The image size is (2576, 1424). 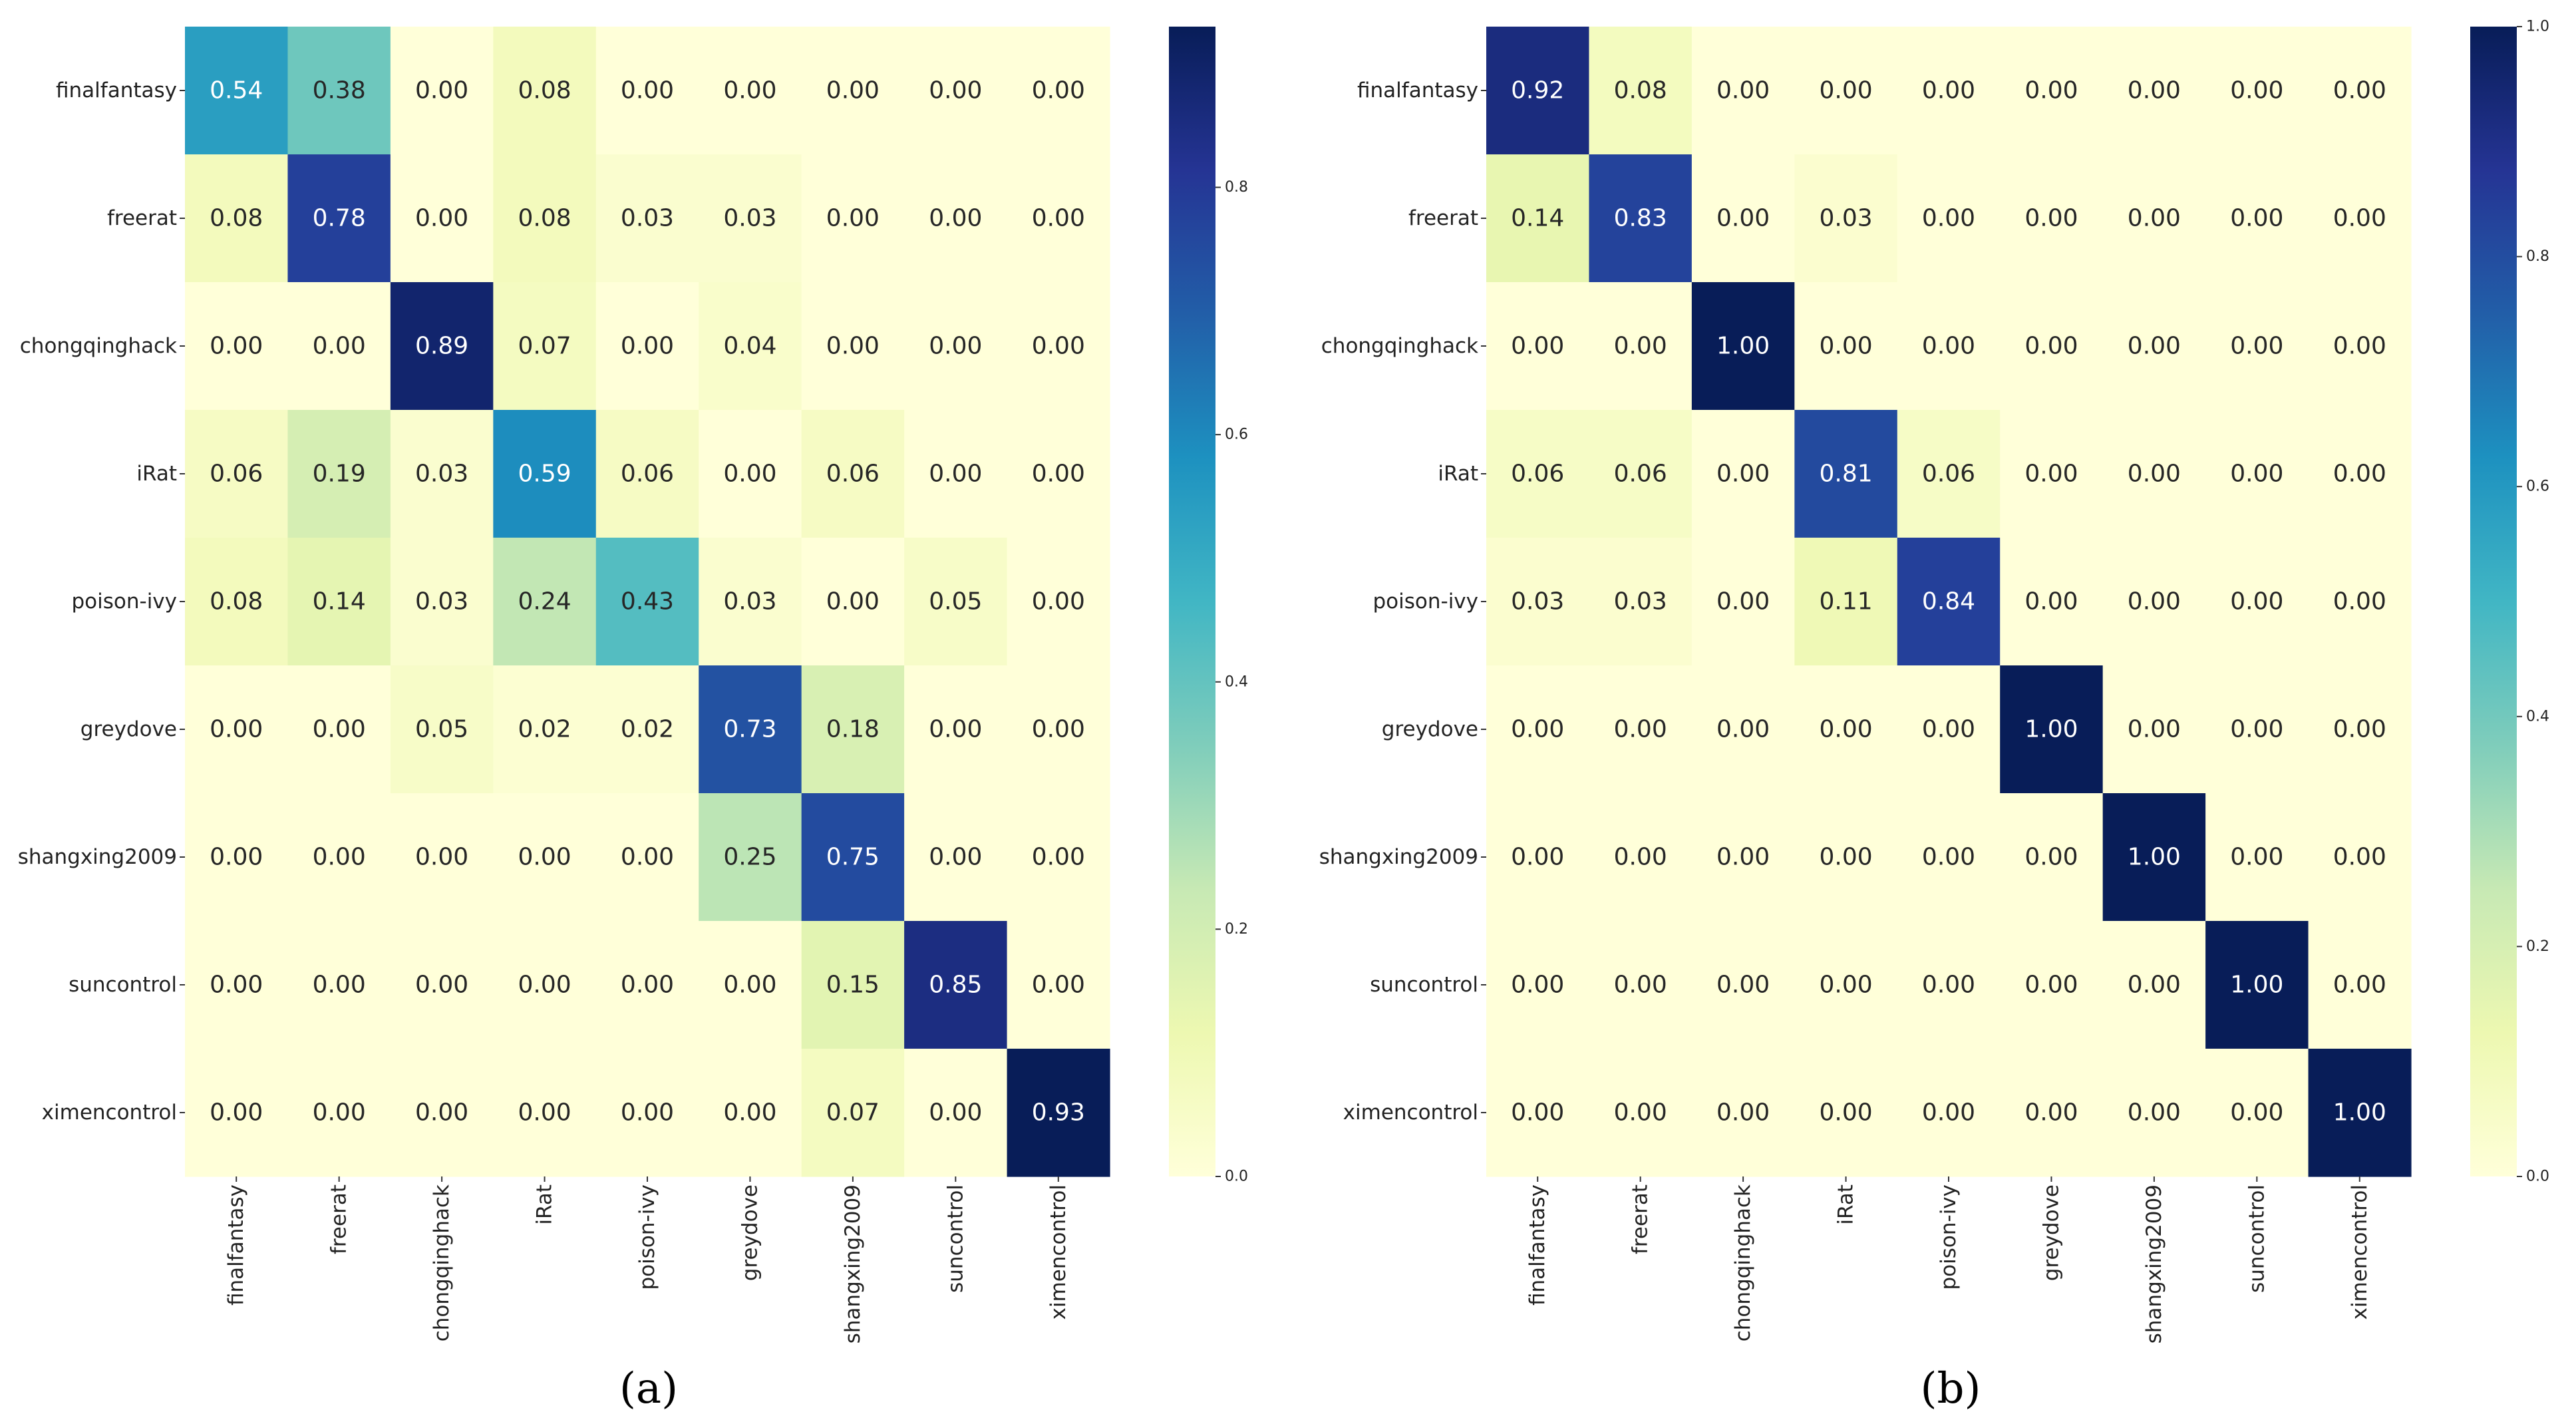 What do you see at coordinates (1846, 602) in the screenshot?
I see `heatmap-cell-b-r4-c3` at bounding box center [1846, 602].